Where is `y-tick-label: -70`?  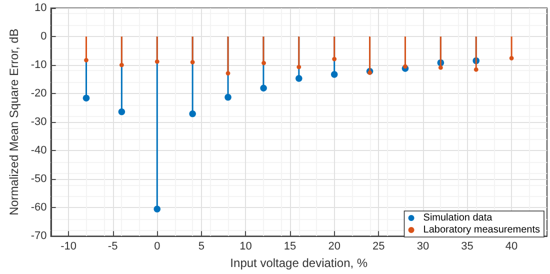 y-tick-label: -70 is located at coordinates (38, 236).